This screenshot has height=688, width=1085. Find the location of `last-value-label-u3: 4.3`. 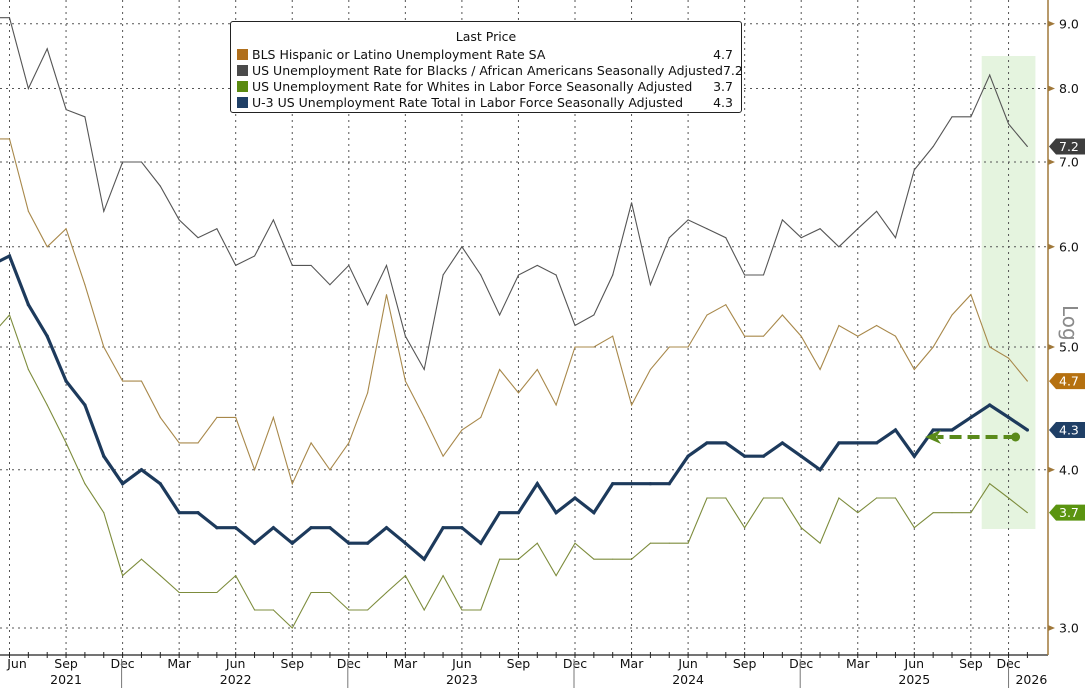

last-value-label-u3: 4.3 is located at coordinates (1069, 429).